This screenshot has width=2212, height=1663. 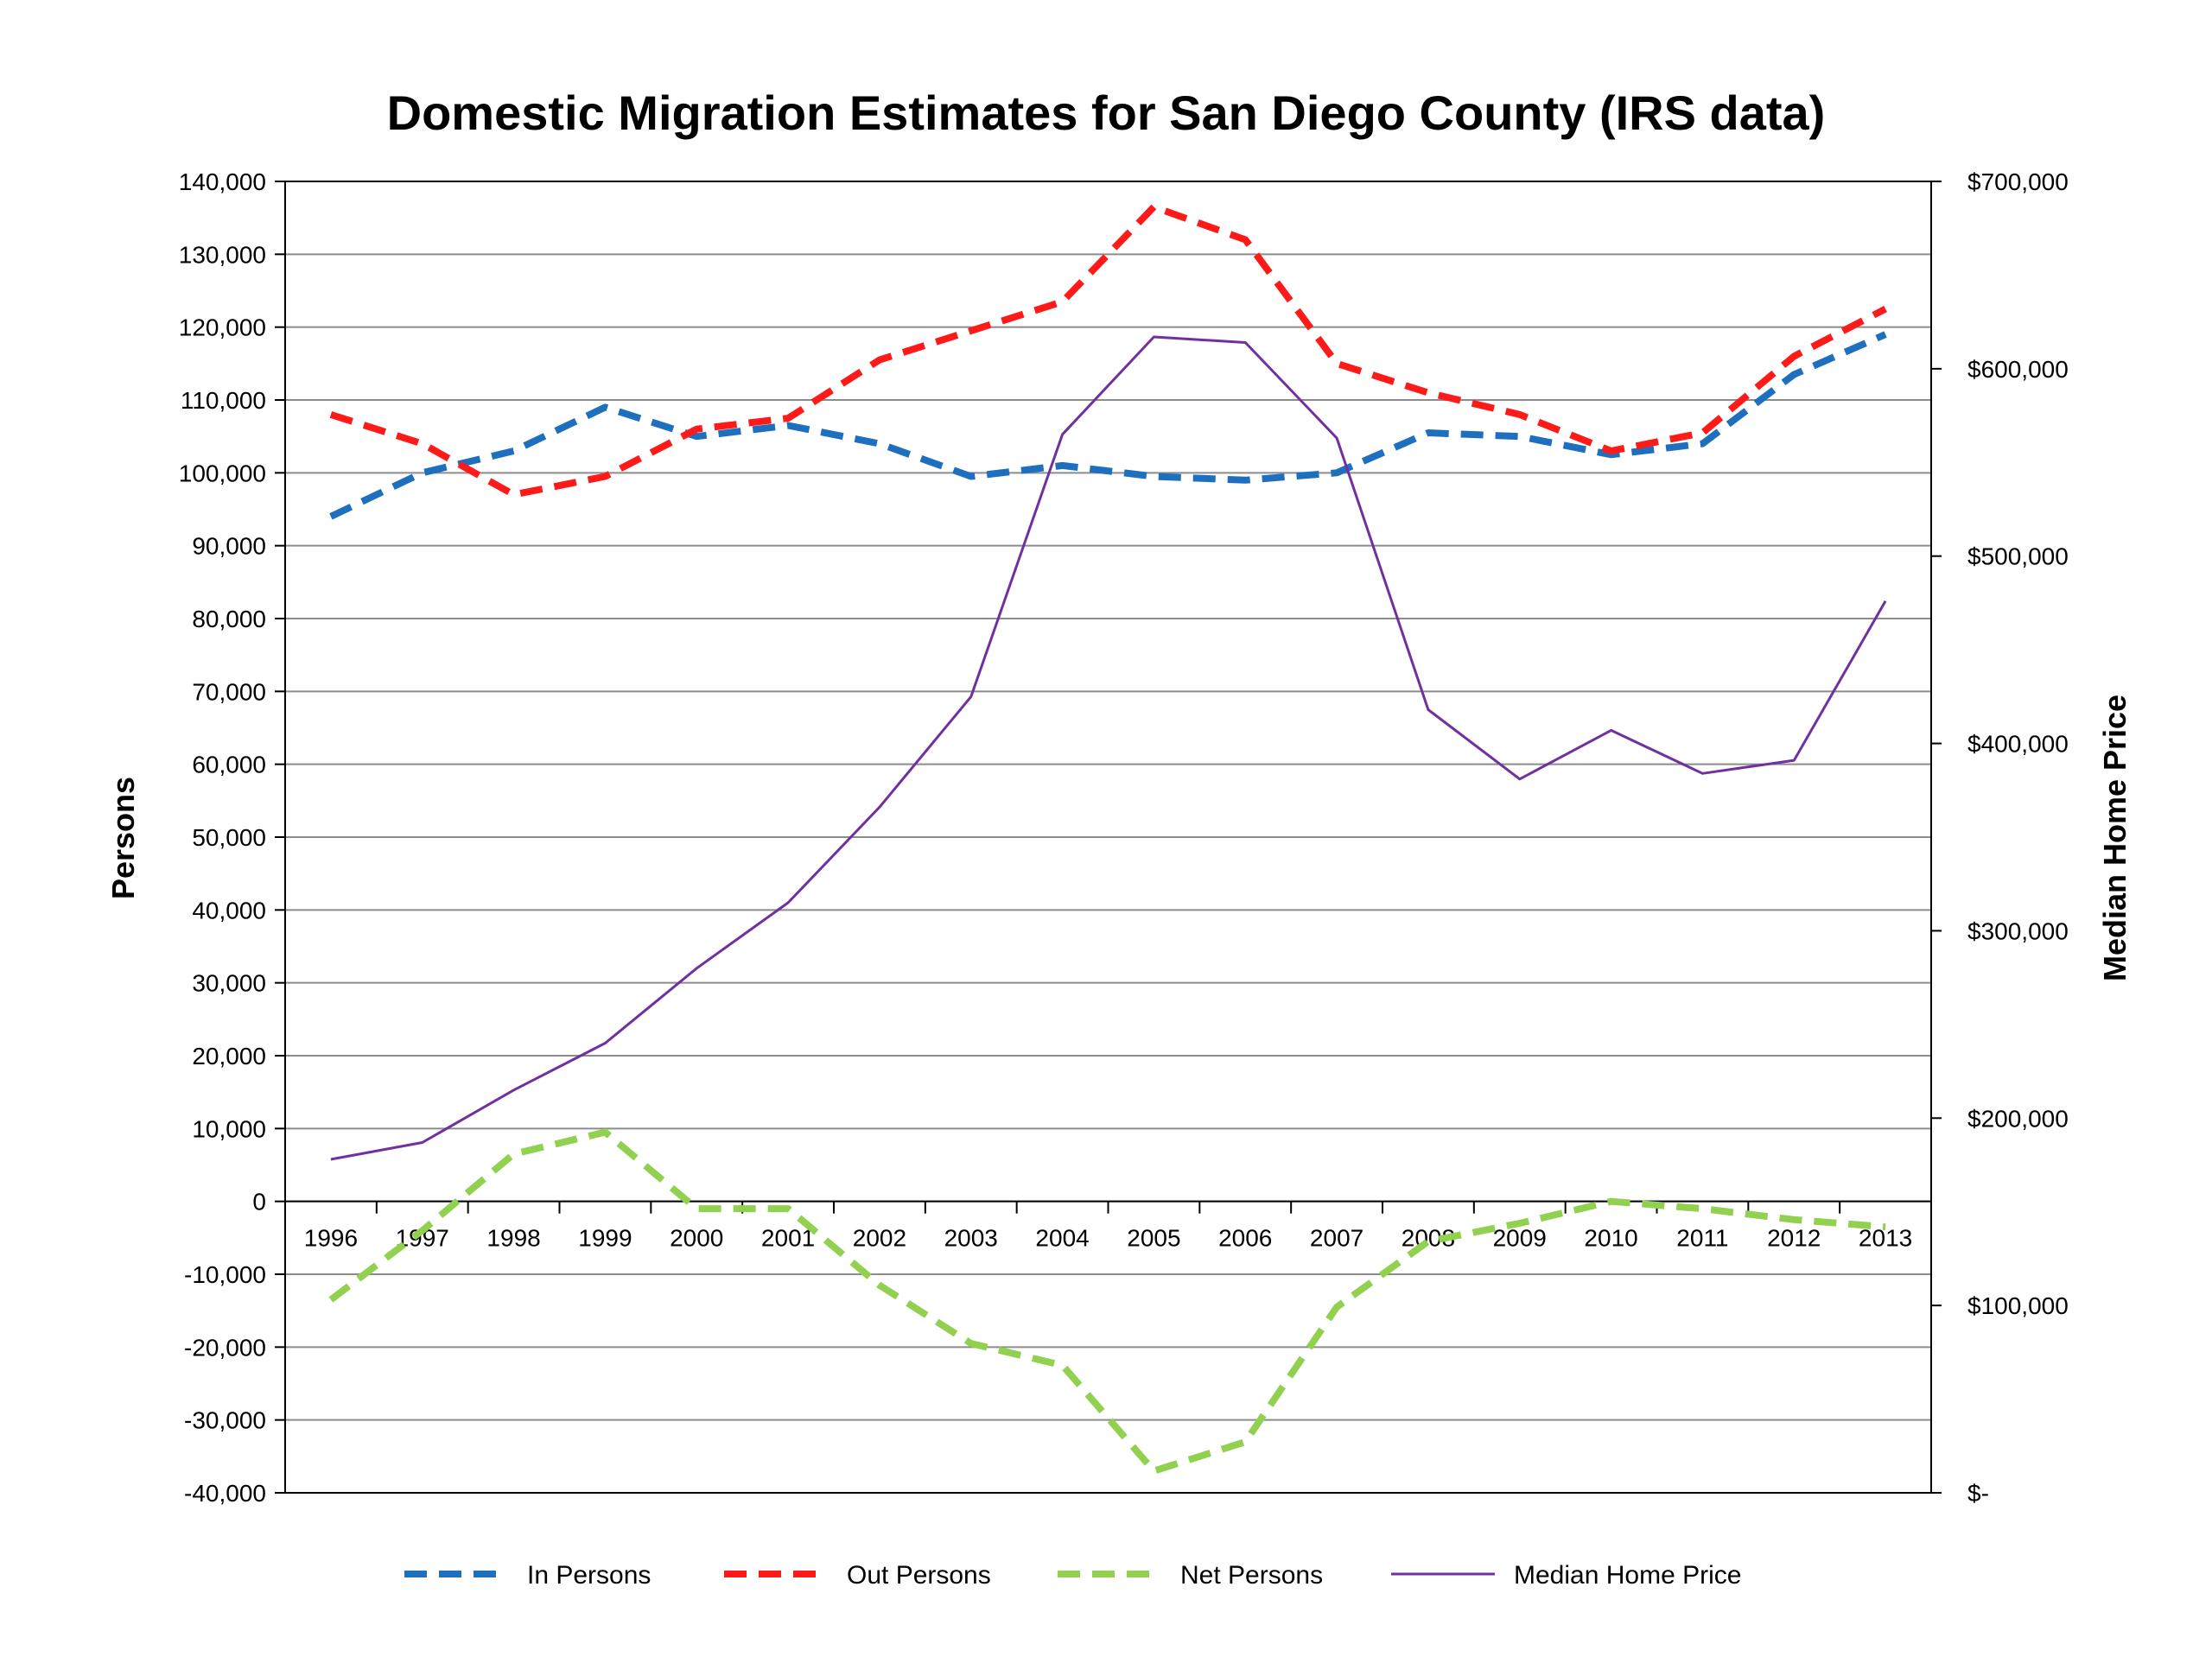 I want to click on y-tick-label: -20,000, so click(x=225, y=1348).